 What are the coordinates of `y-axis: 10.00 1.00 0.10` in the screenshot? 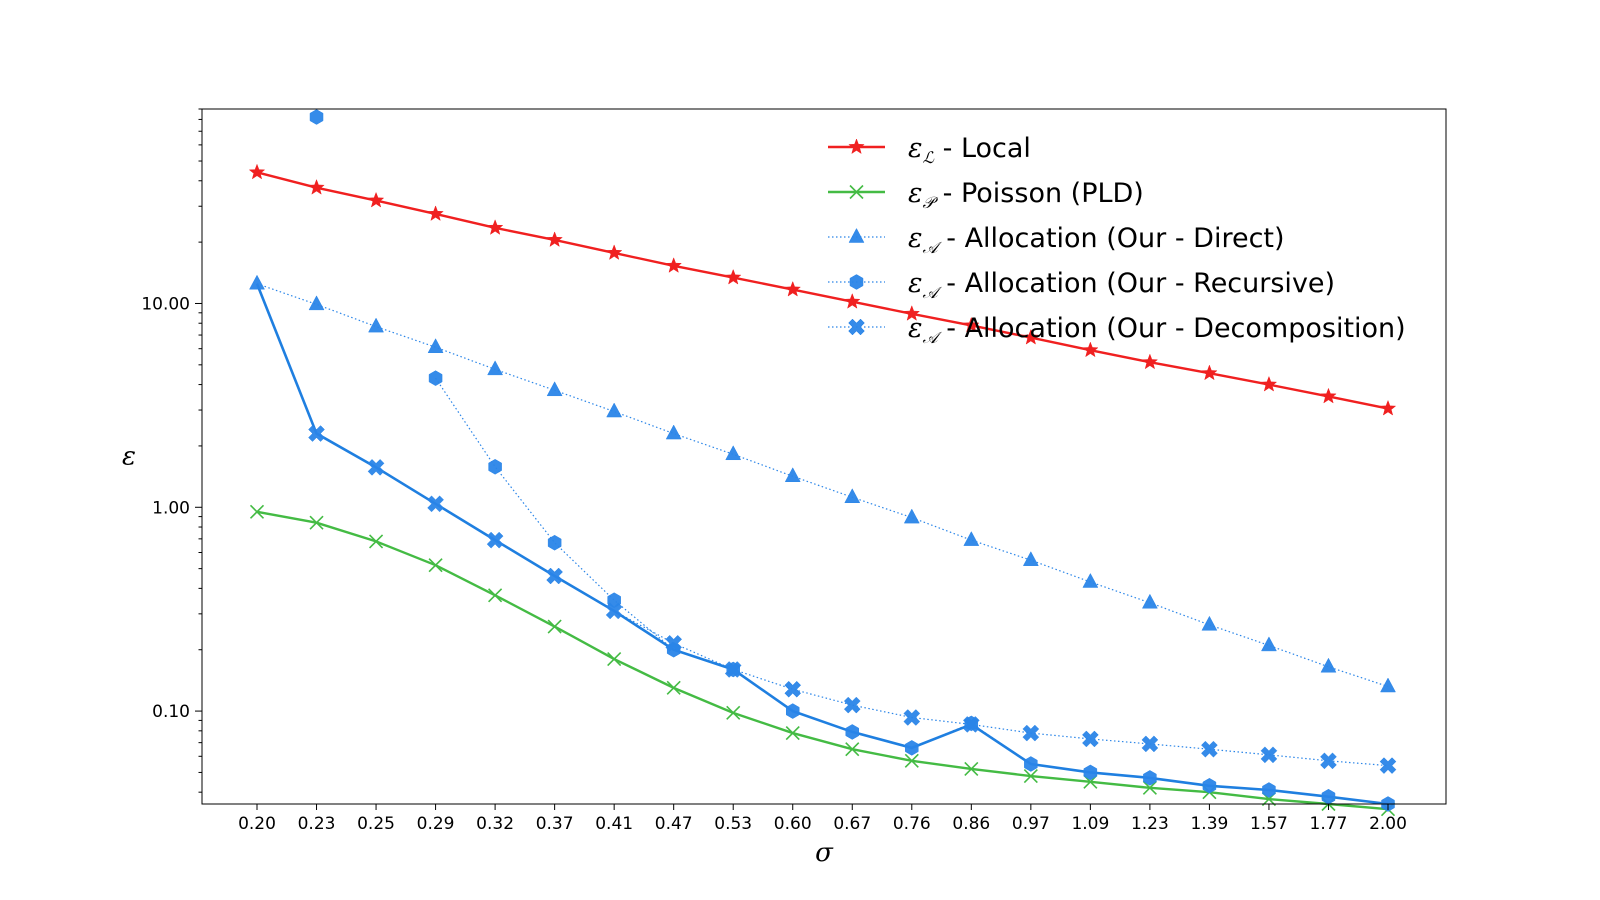 It's located at (171, 450).